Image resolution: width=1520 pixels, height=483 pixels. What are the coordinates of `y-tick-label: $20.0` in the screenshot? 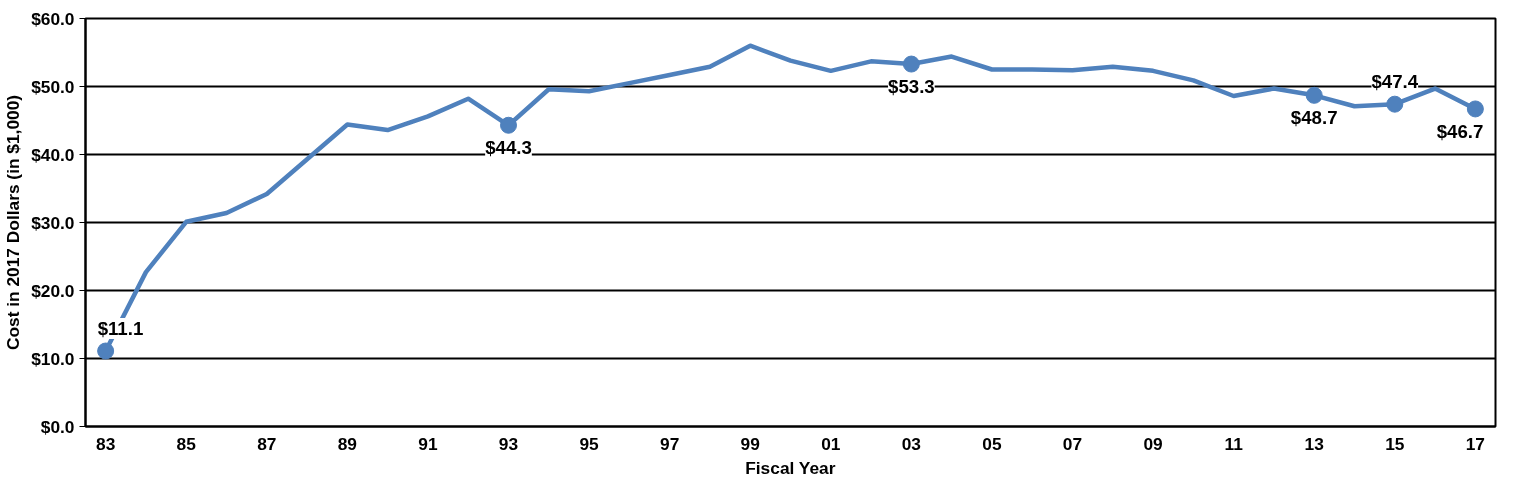 It's located at (53, 290).